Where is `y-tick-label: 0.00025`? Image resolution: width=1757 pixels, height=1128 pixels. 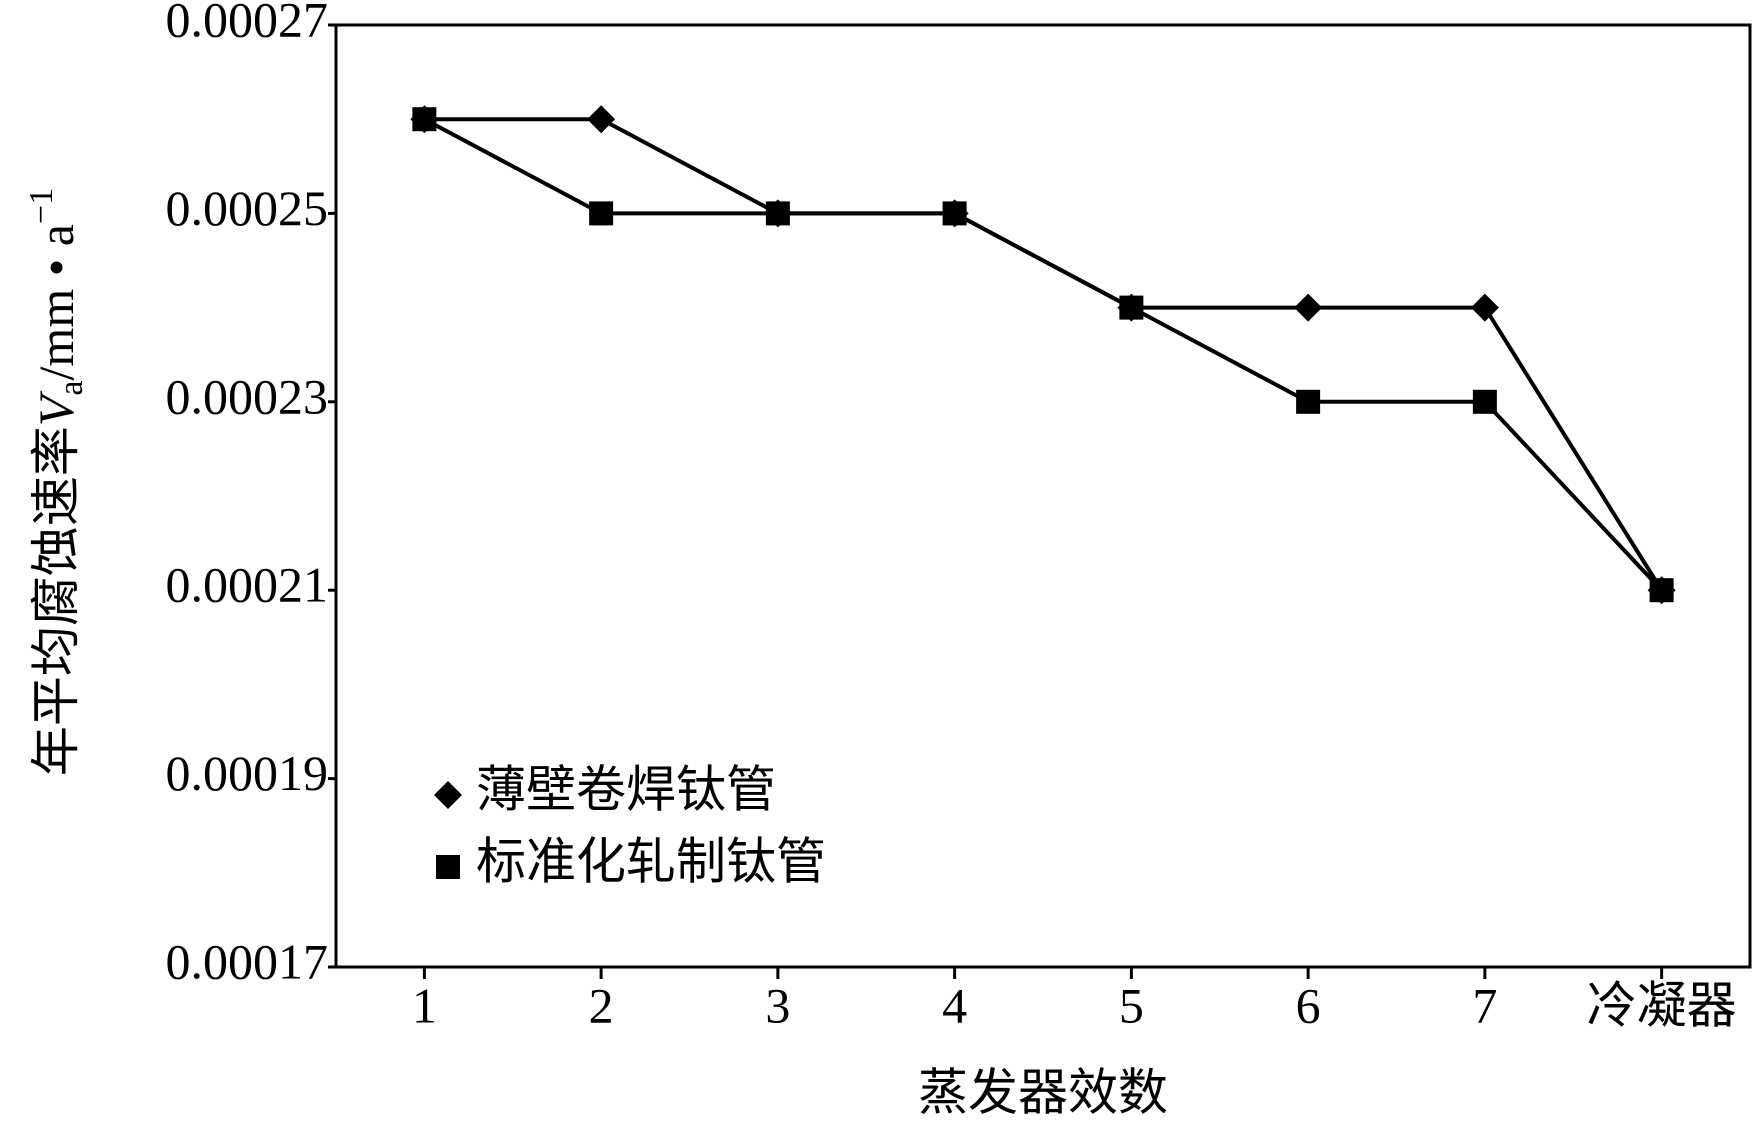
y-tick-label: 0.00025 is located at coordinates (247, 208).